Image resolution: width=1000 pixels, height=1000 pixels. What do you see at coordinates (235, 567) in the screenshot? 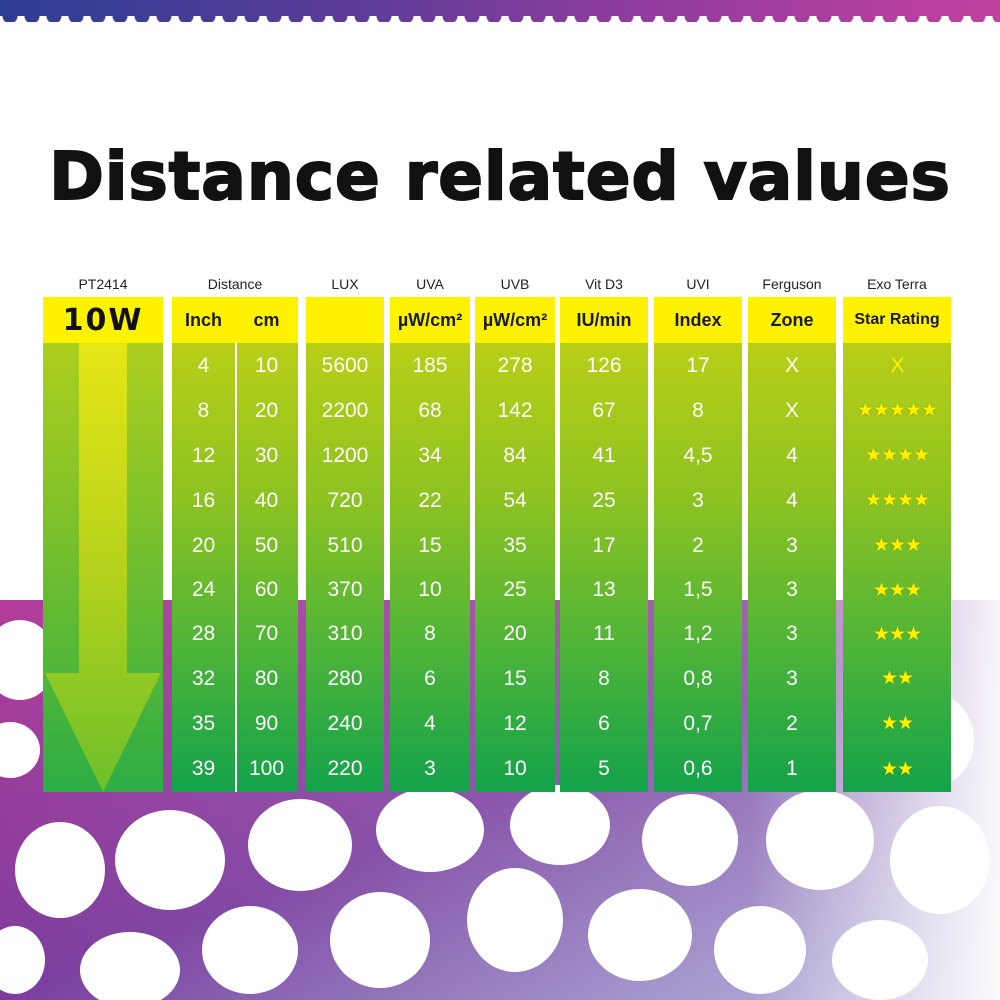
I see `distance-column-bg` at bounding box center [235, 567].